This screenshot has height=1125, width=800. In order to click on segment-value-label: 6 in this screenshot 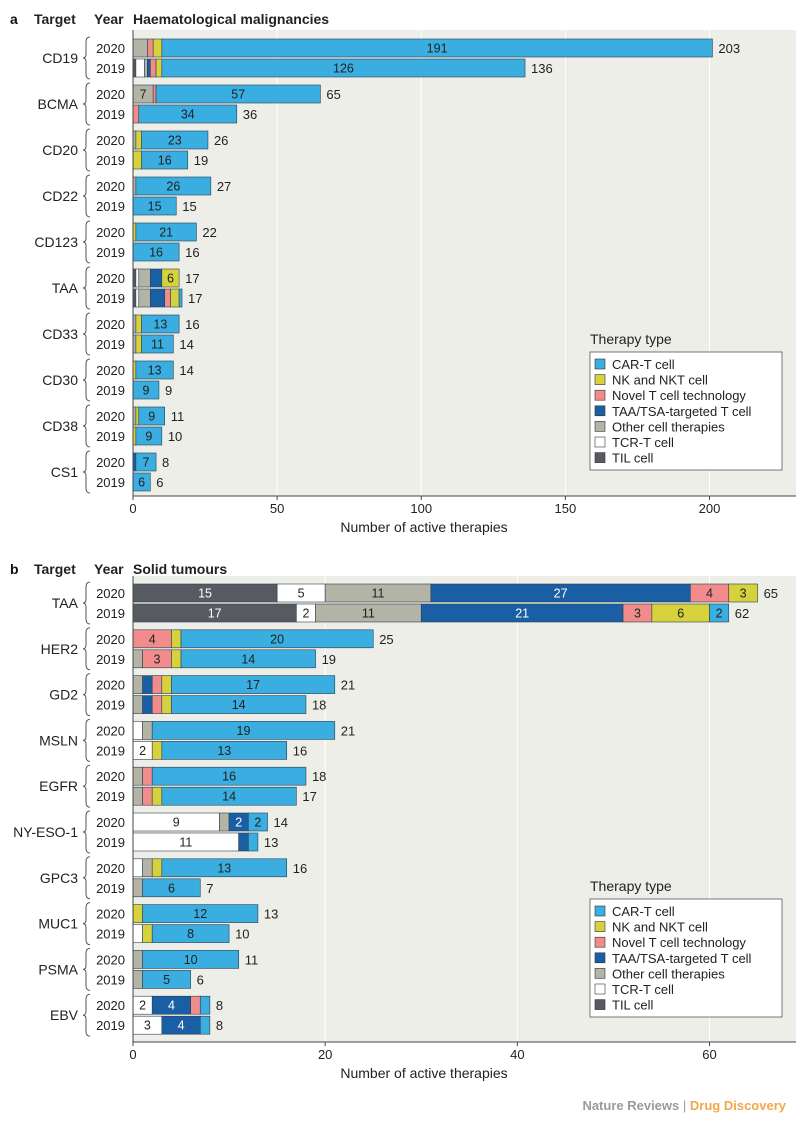, I will do `click(680, 614)`.